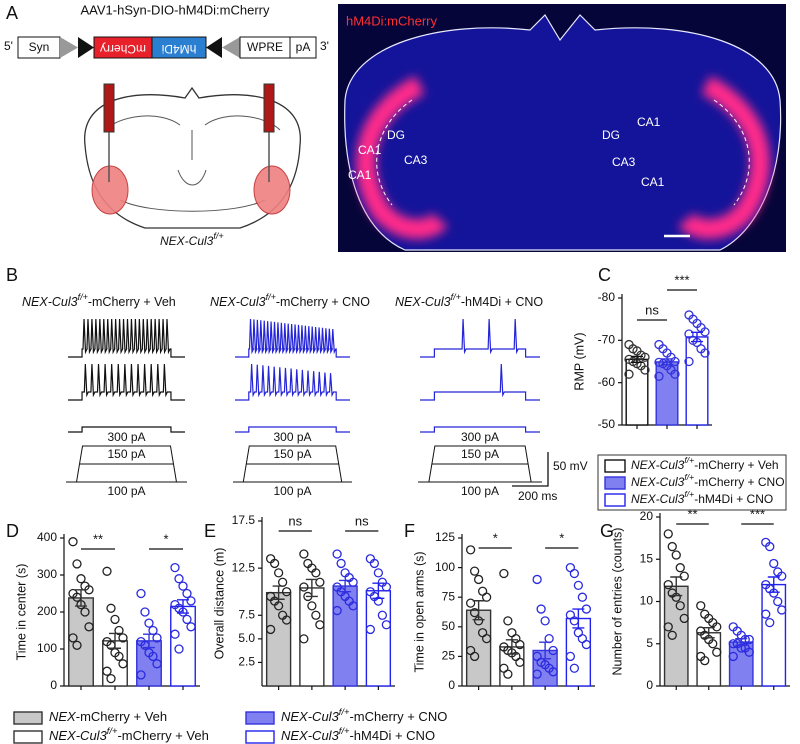  I want to click on legend-frame, so click(692, 482).